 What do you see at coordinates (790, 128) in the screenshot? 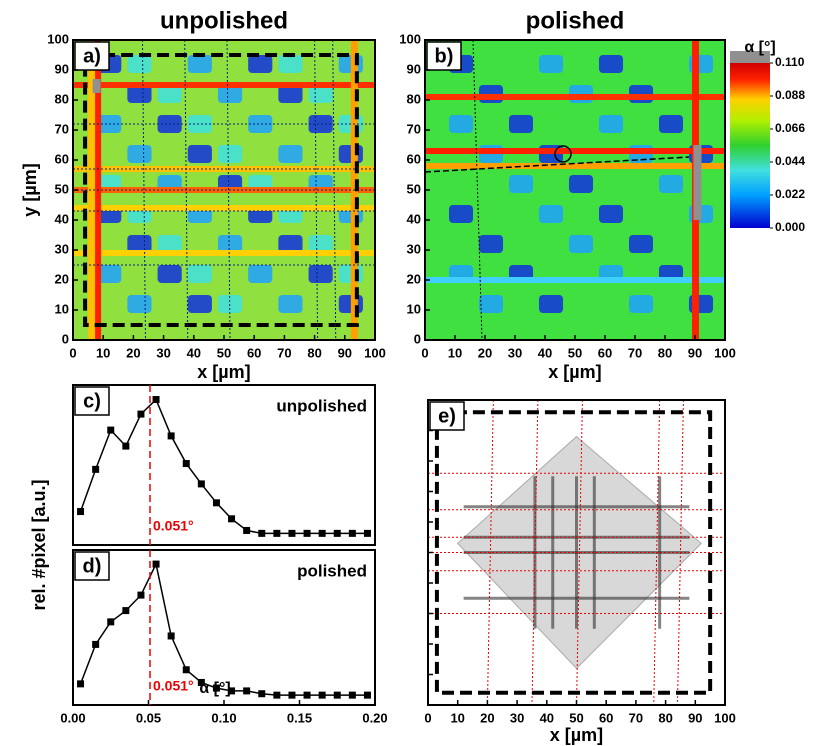
I see `colorbar-tick-label: 0.066` at bounding box center [790, 128].